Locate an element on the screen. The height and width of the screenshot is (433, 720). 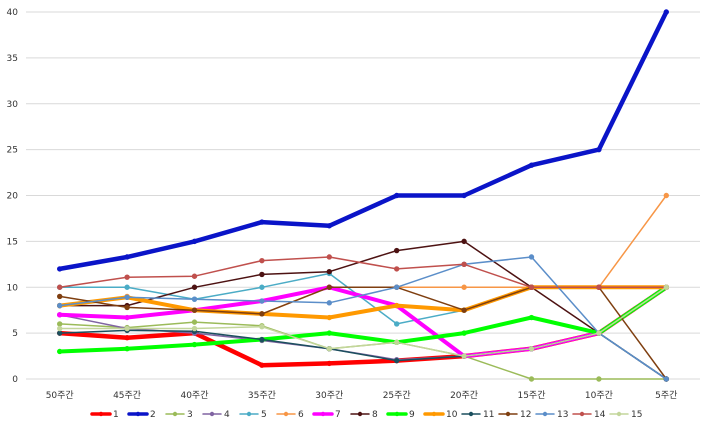
legend-item-2: 2 is located at coordinates (141, 415).